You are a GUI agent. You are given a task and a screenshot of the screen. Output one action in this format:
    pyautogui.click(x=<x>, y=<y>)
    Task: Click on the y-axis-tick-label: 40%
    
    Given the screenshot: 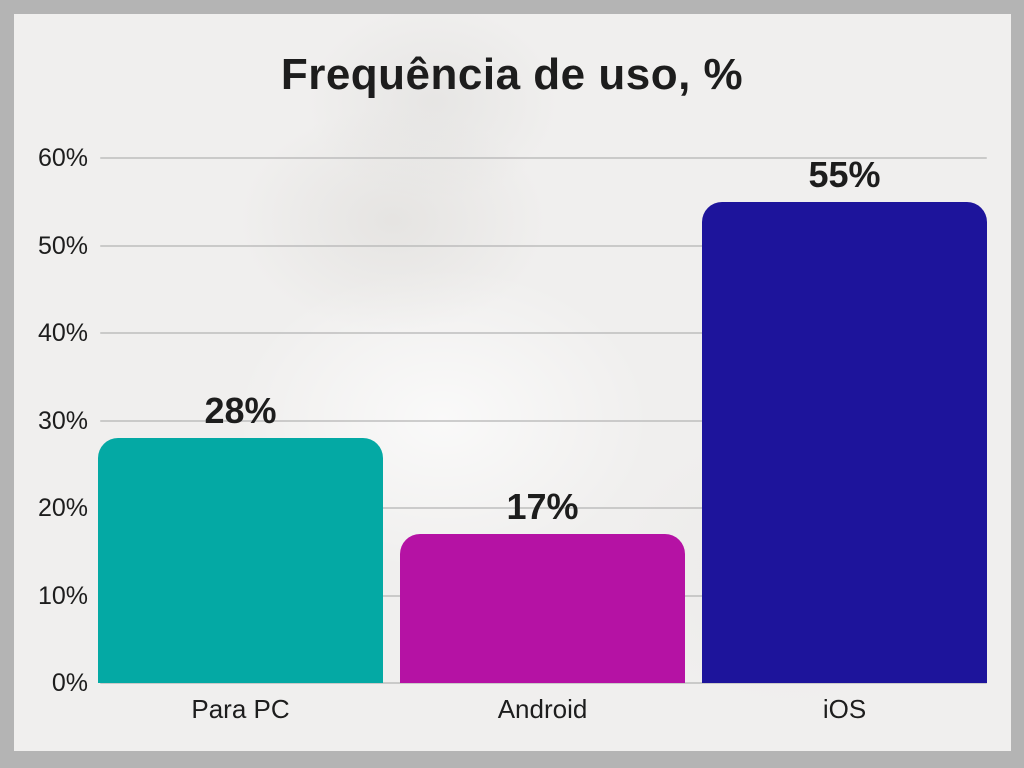 What is the action you would take?
    pyautogui.click(x=62, y=333)
    